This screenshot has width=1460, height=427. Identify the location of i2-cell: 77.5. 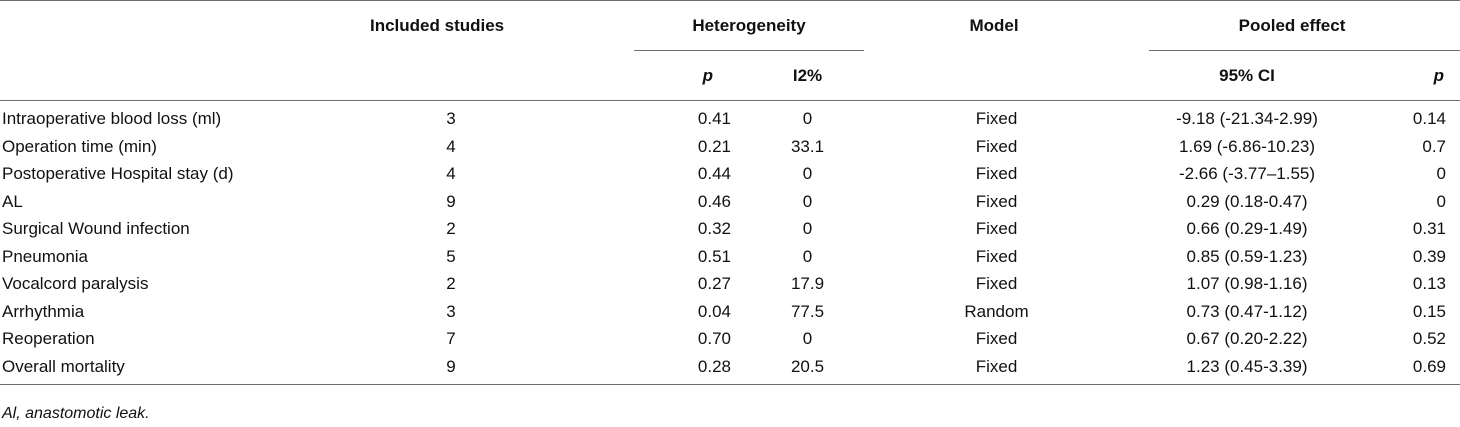
(807, 311).